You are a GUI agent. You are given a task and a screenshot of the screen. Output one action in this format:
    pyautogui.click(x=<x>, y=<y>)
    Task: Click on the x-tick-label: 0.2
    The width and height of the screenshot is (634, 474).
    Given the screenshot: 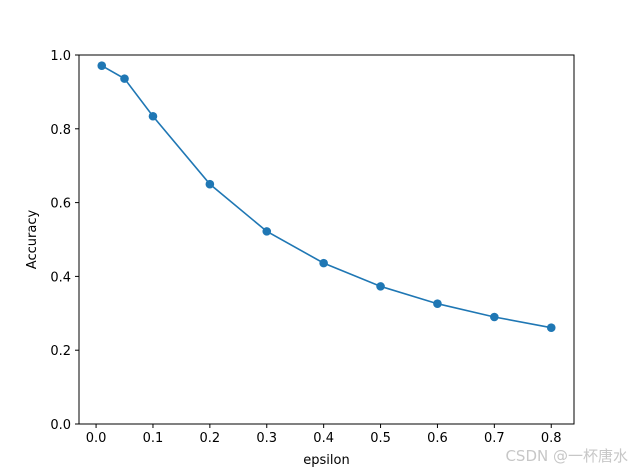 What is the action you would take?
    pyautogui.click(x=210, y=438)
    